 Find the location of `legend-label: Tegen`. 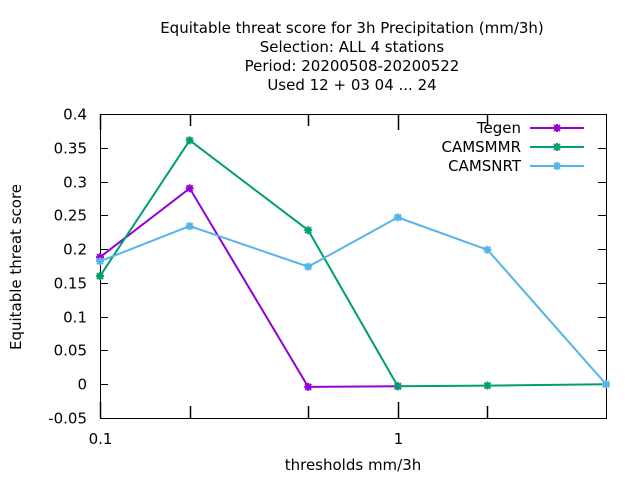

legend-label: Tegen is located at coordinates (498, 128).